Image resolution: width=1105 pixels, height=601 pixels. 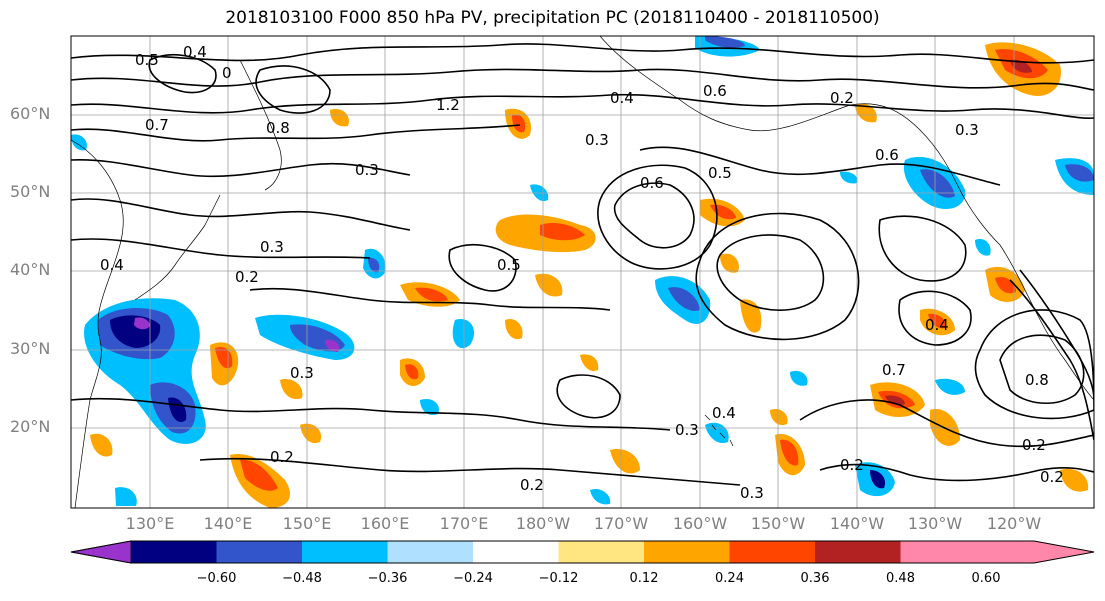 I want to click on colorbar-tick-label: −0.24, so click(x=473, y=578).